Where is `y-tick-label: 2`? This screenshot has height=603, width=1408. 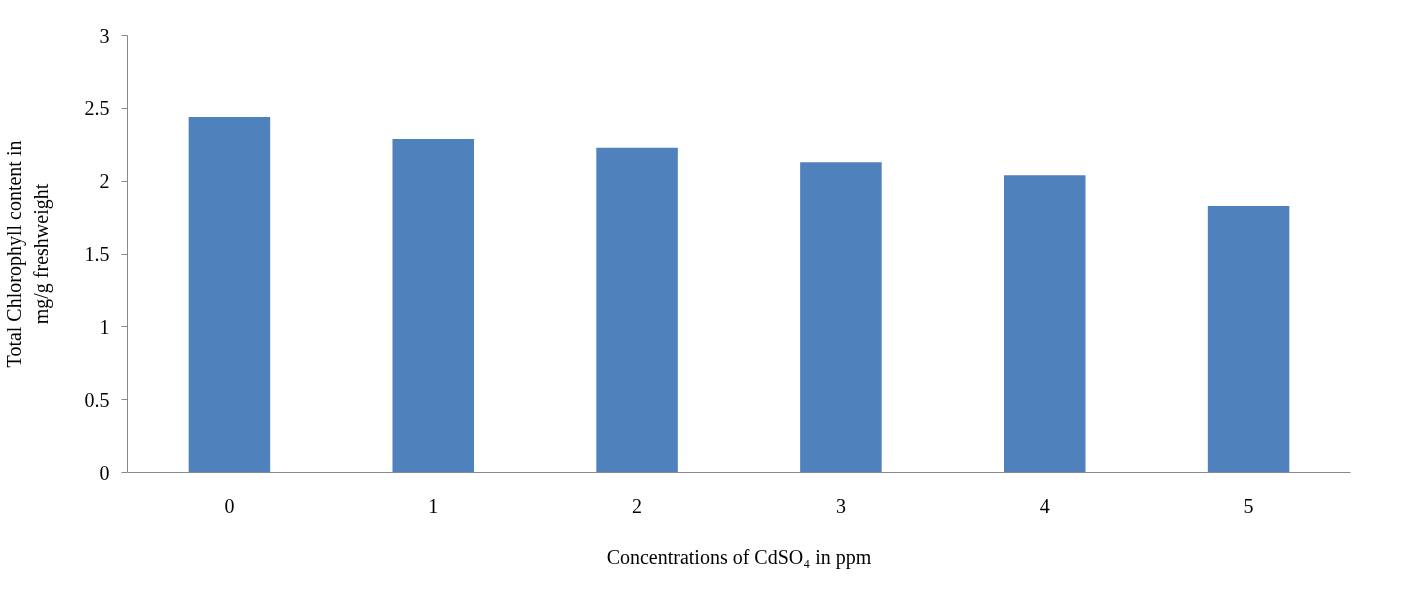
y-tick-label: 2 is located at coordinates (104, 181).